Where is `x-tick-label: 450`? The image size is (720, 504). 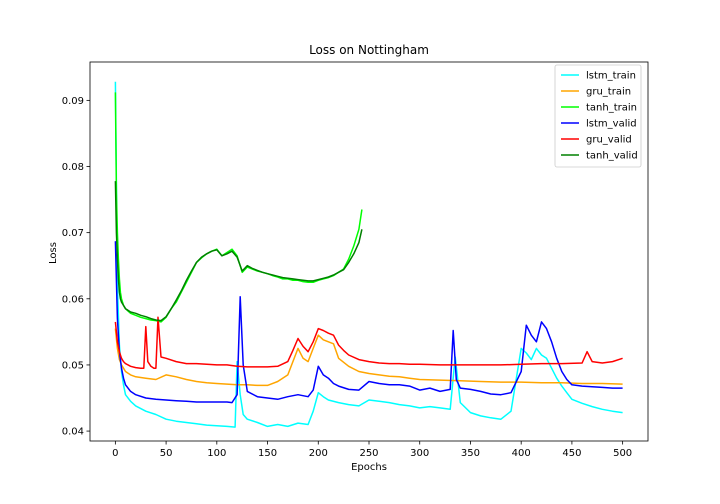
x-tick-label: 450 is located at coordinates (571, 453).